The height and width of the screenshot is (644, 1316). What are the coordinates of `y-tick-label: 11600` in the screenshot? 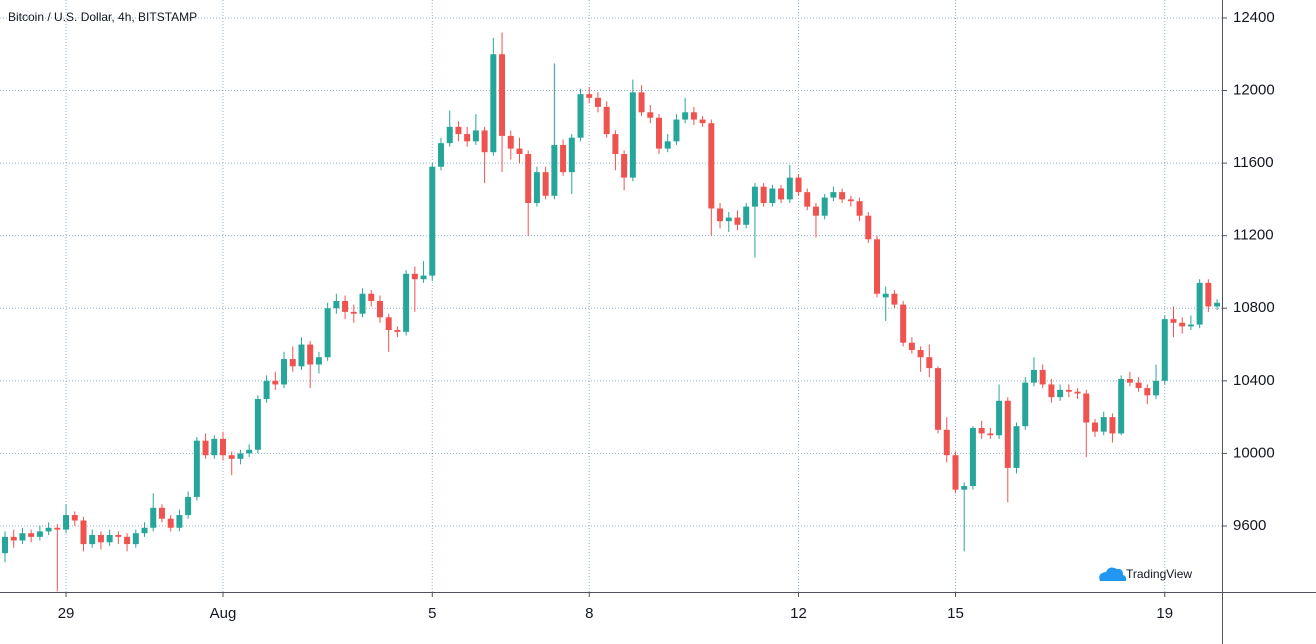 It's located at (1253, 162).